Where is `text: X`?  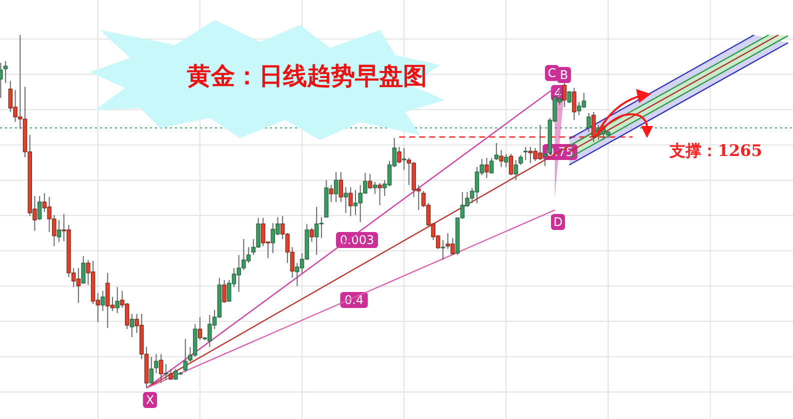
text: X is located at coordinates (150, 399).